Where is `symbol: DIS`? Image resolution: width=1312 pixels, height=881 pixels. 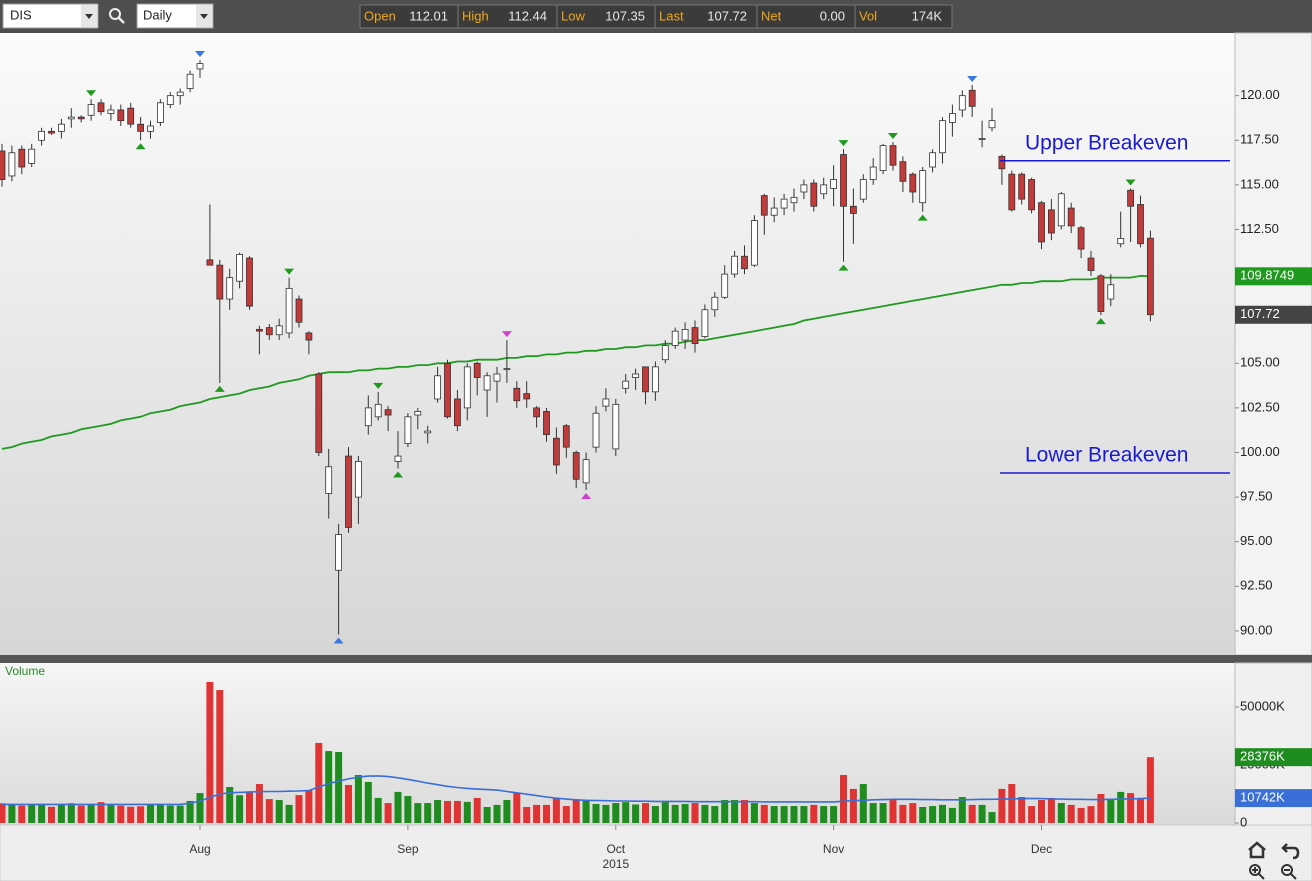 symbol: DIS is located at coordinates (21, 14).